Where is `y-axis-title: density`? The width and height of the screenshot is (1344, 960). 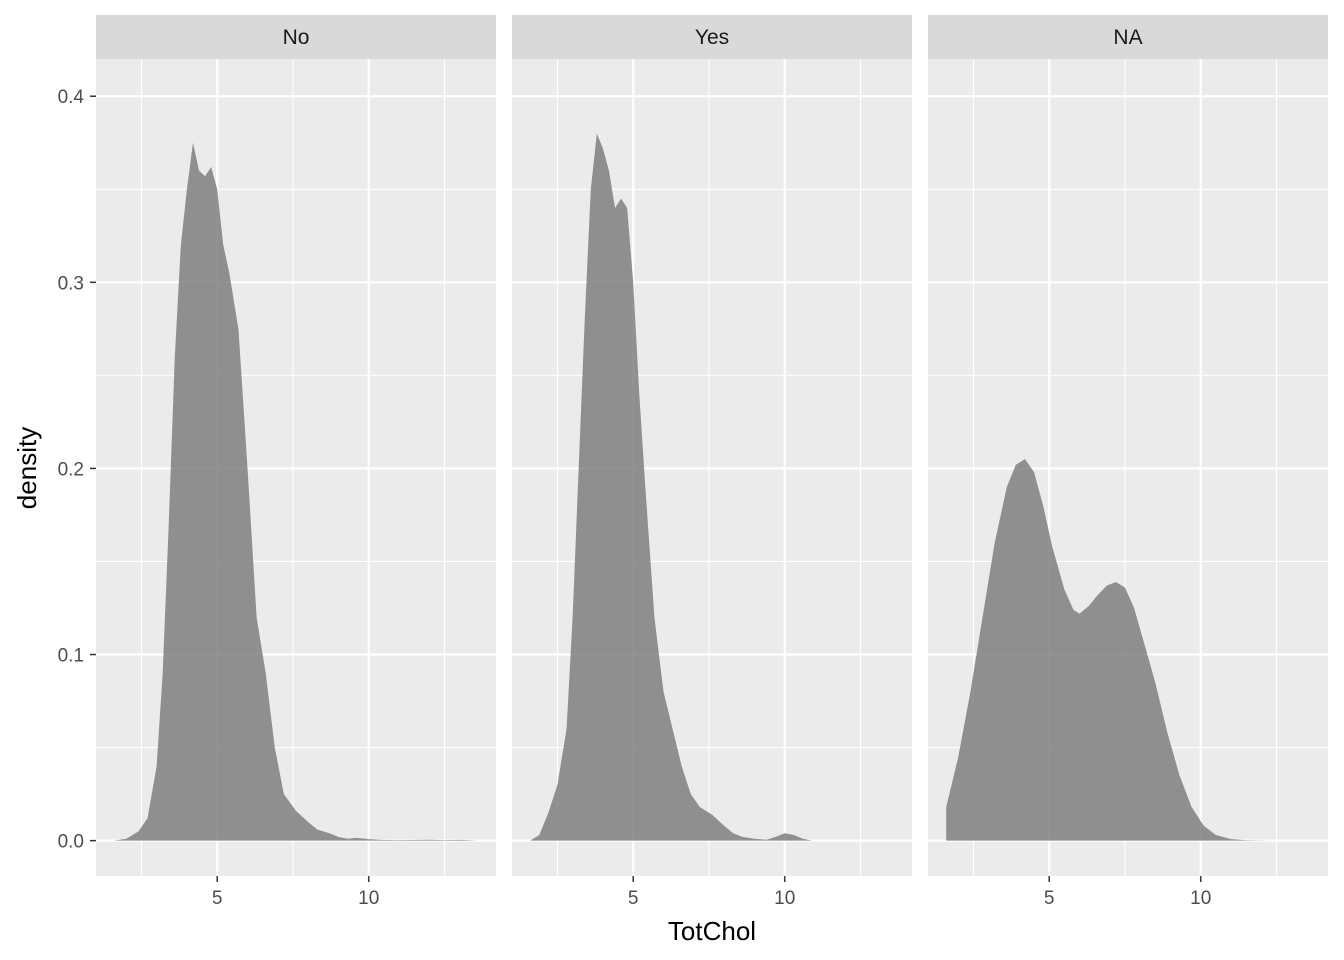 y-axis-title: density is located at coordinates (27, 468).